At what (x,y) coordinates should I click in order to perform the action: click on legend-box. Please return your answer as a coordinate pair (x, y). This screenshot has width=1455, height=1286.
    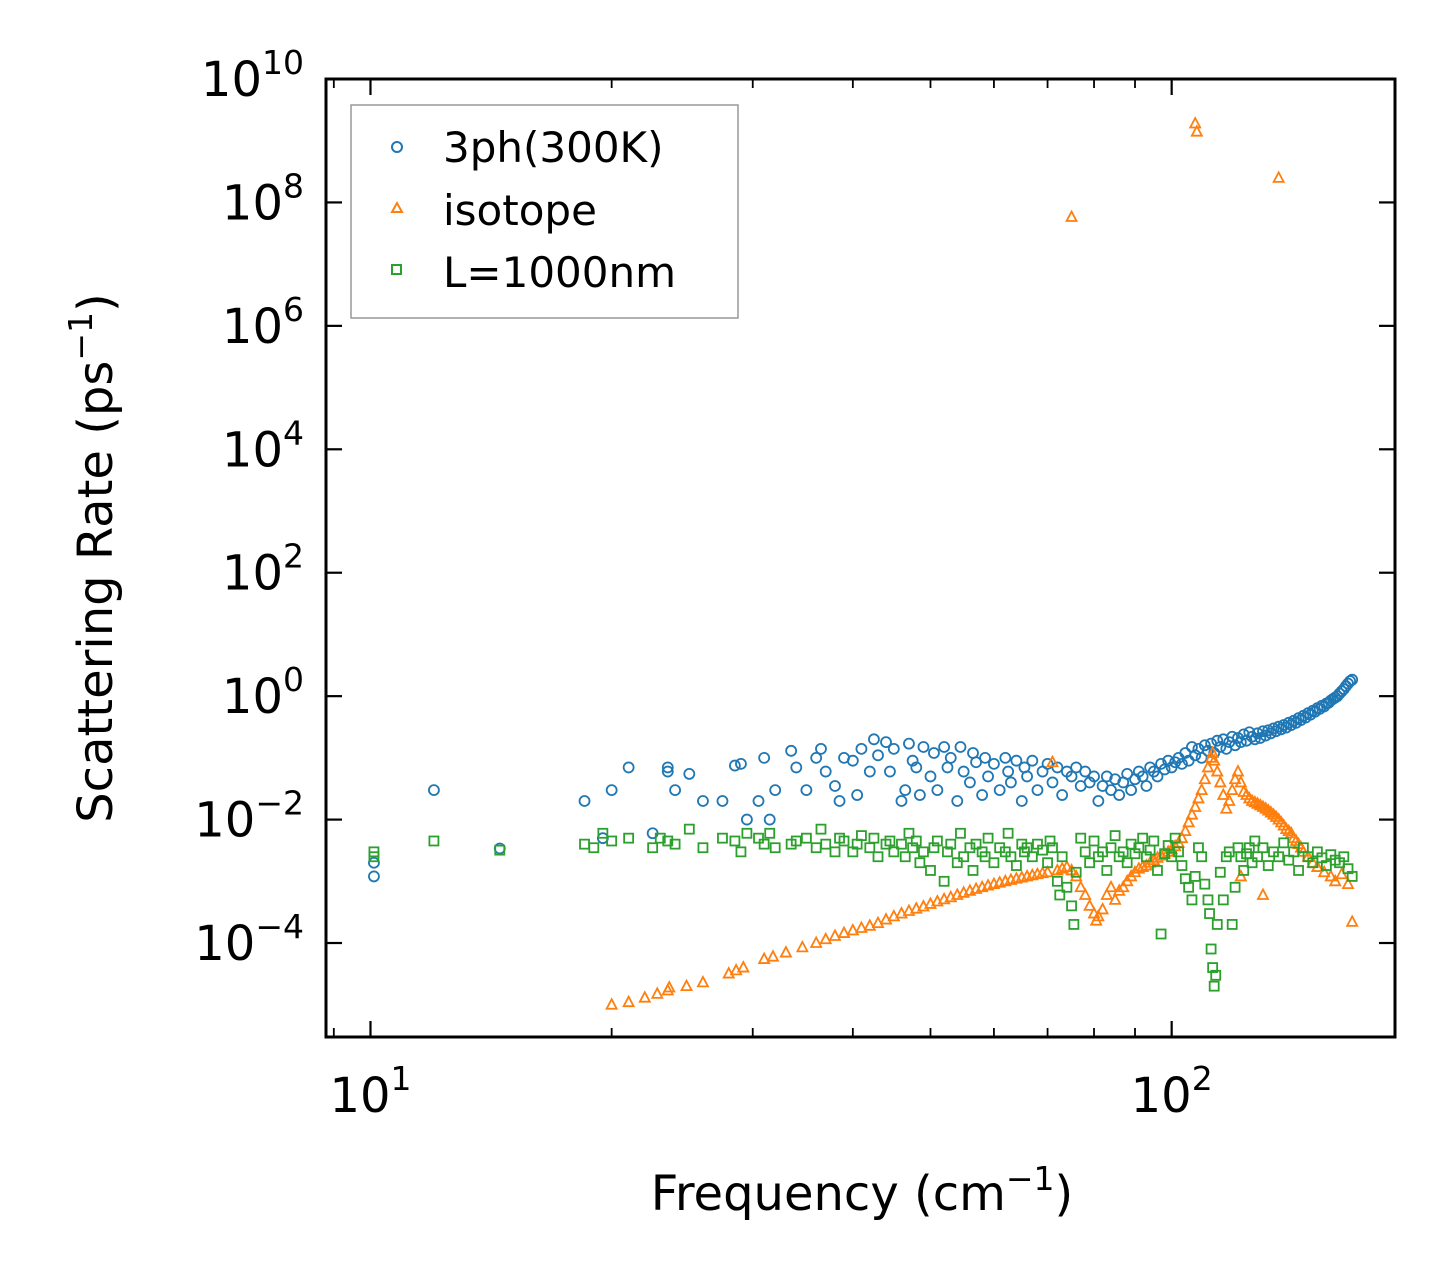
    Looking at the image, I should click on (544, 211).